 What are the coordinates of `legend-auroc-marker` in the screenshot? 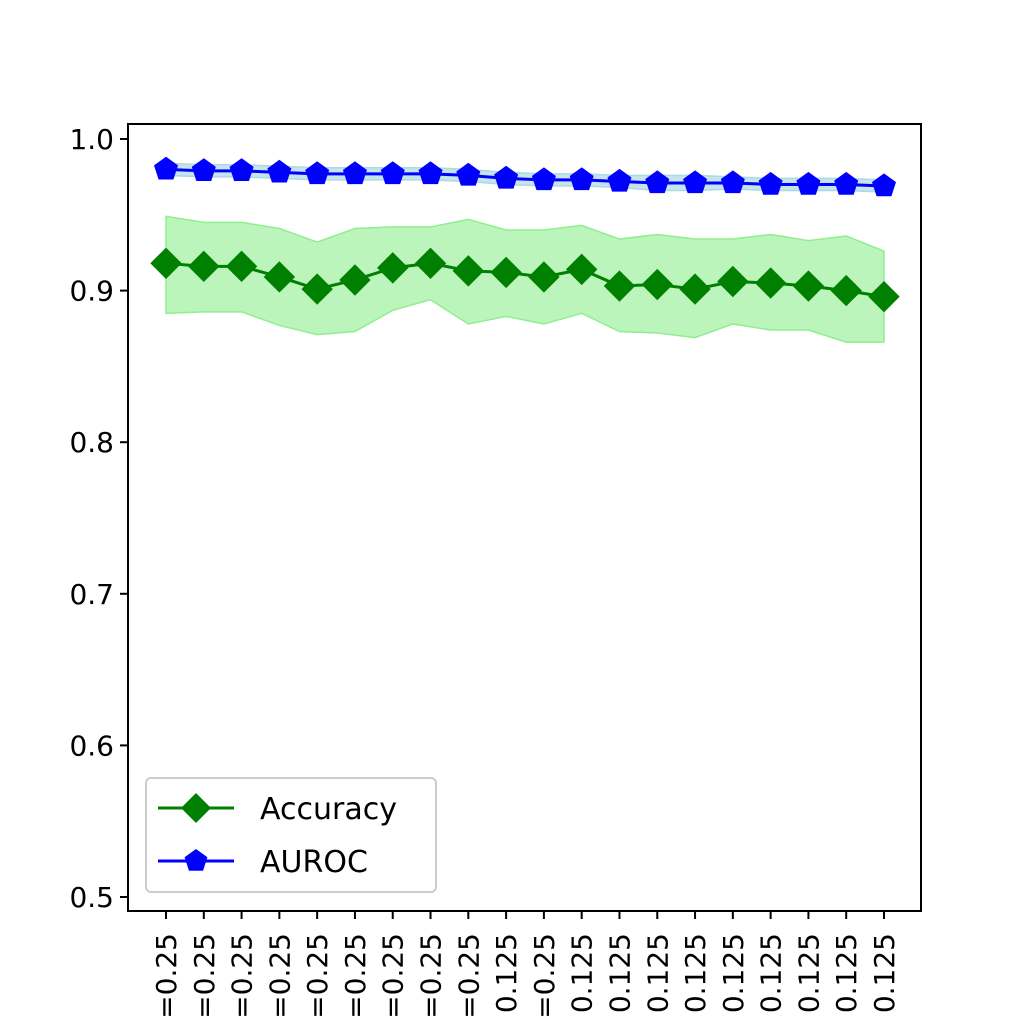 It's located at (196, 860).